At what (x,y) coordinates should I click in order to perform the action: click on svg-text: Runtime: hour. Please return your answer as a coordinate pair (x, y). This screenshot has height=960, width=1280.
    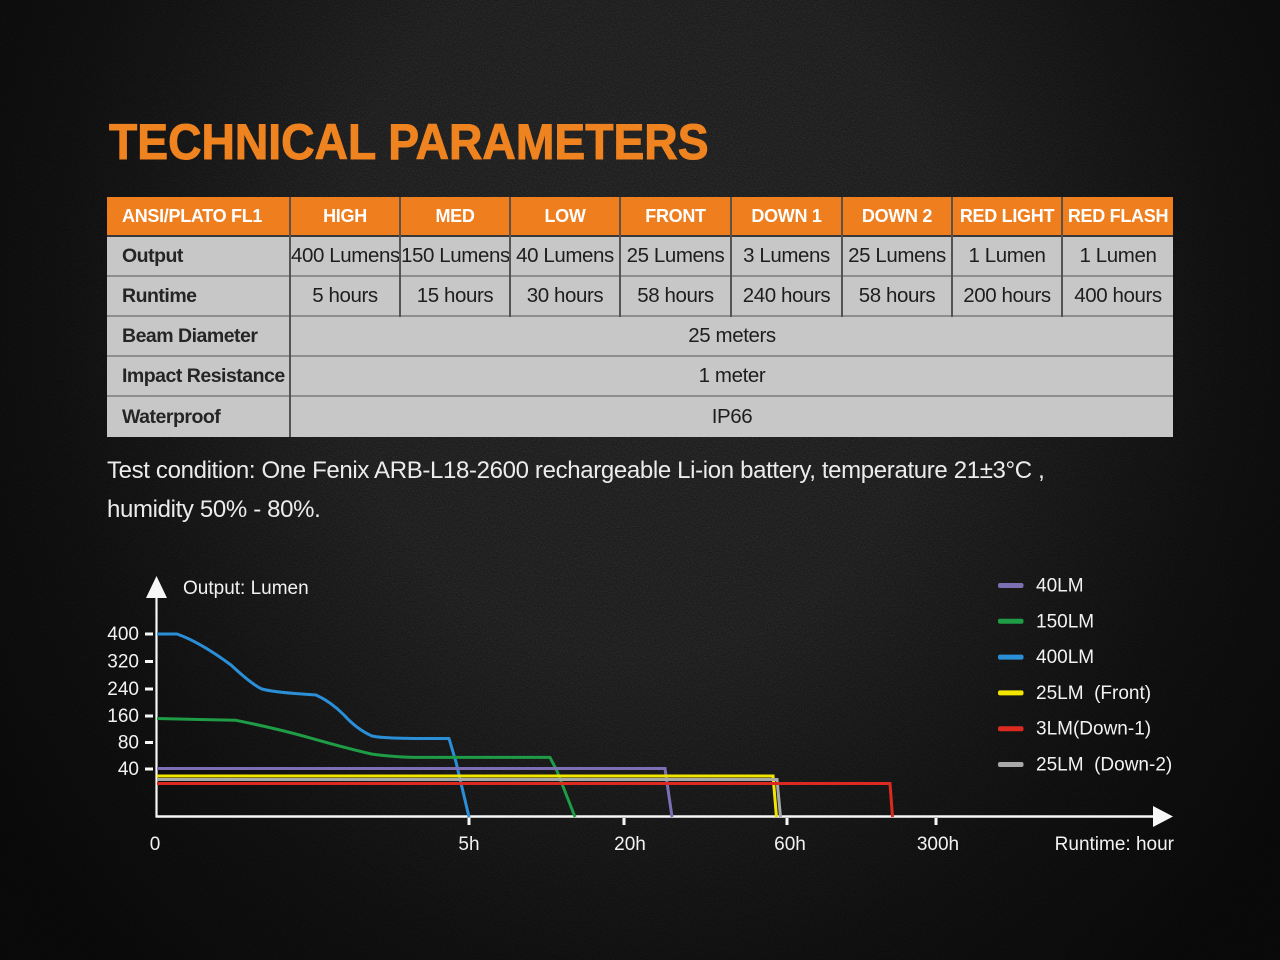
    Looking at the image, I should click on (1115, 844).